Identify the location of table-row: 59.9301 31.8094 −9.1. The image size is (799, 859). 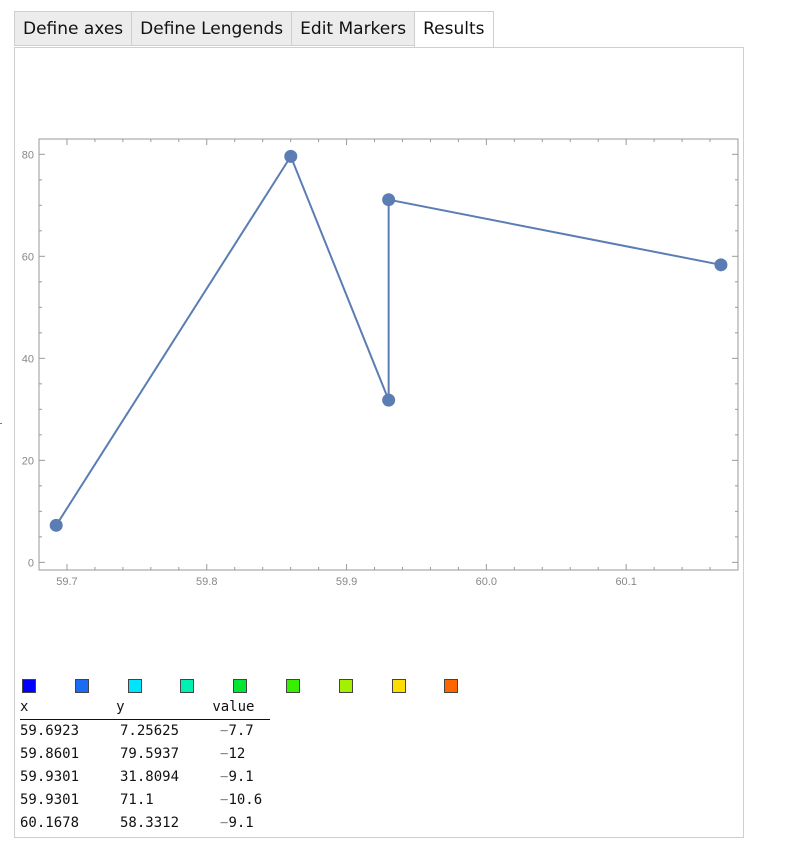
(150, 777).